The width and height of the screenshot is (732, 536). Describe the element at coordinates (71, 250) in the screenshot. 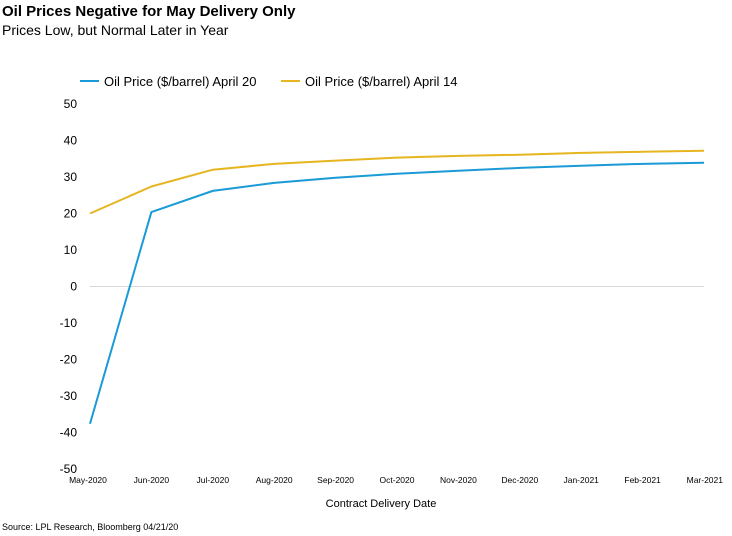

I see `y-tick-label: 10` at that location.